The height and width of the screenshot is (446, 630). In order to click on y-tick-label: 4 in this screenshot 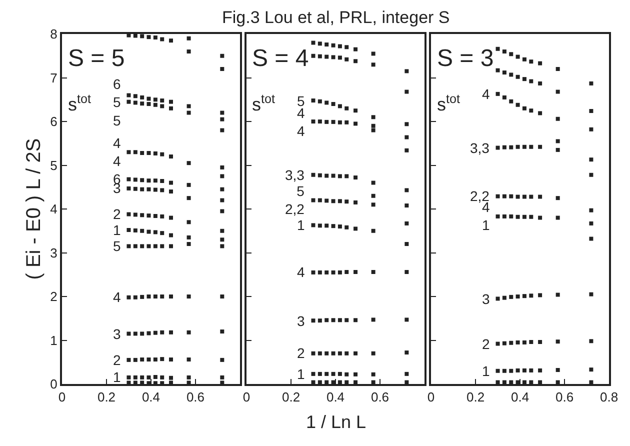, I will do `click(54, 209)`.